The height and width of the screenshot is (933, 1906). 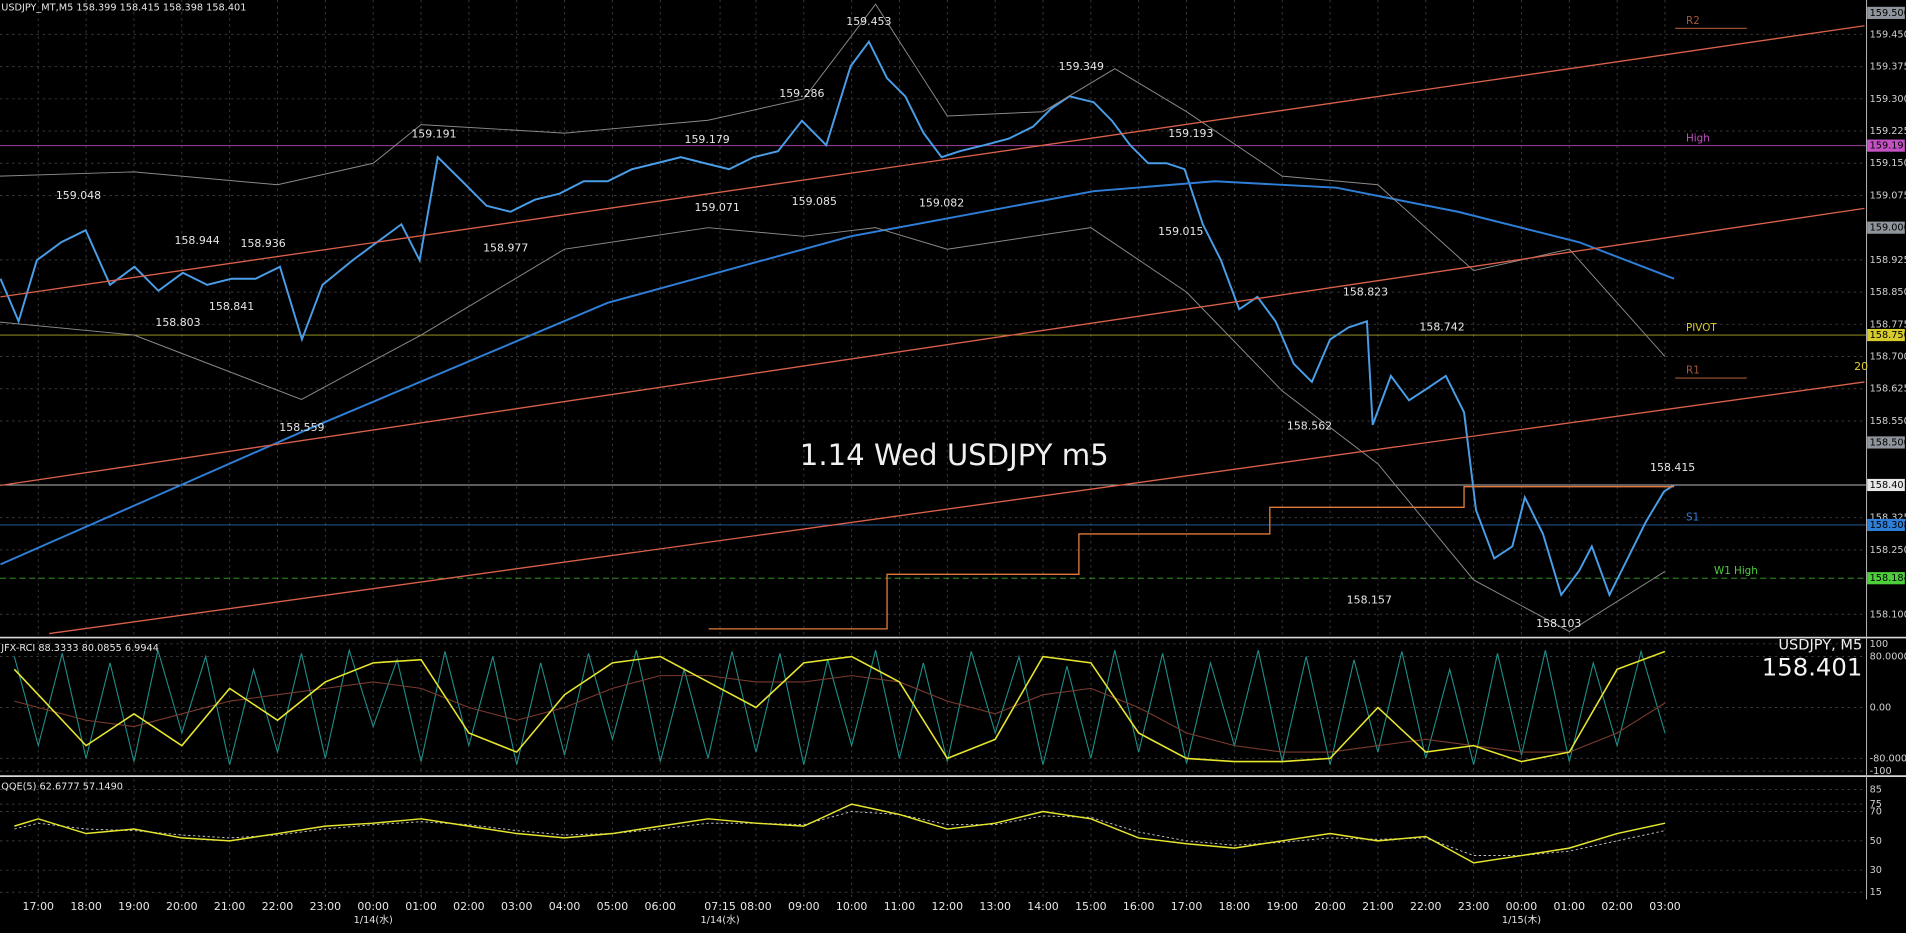 What do you see at coordinates (1692, 518) in the screenshot?
I see `level-name: S1` at bounding box center [1692, 518].